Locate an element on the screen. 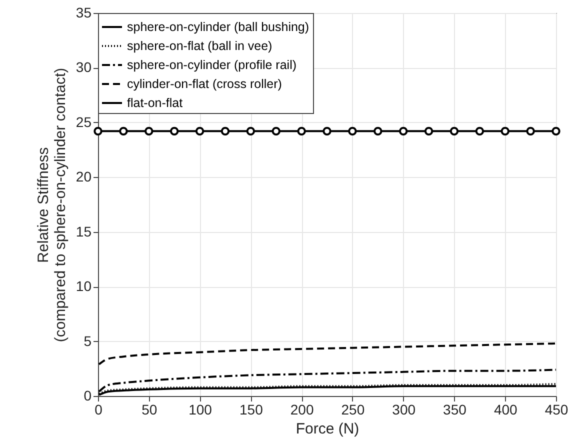  legend-label: sphere-on-cylinder (profile rail) is located at coordinates (212, 65).